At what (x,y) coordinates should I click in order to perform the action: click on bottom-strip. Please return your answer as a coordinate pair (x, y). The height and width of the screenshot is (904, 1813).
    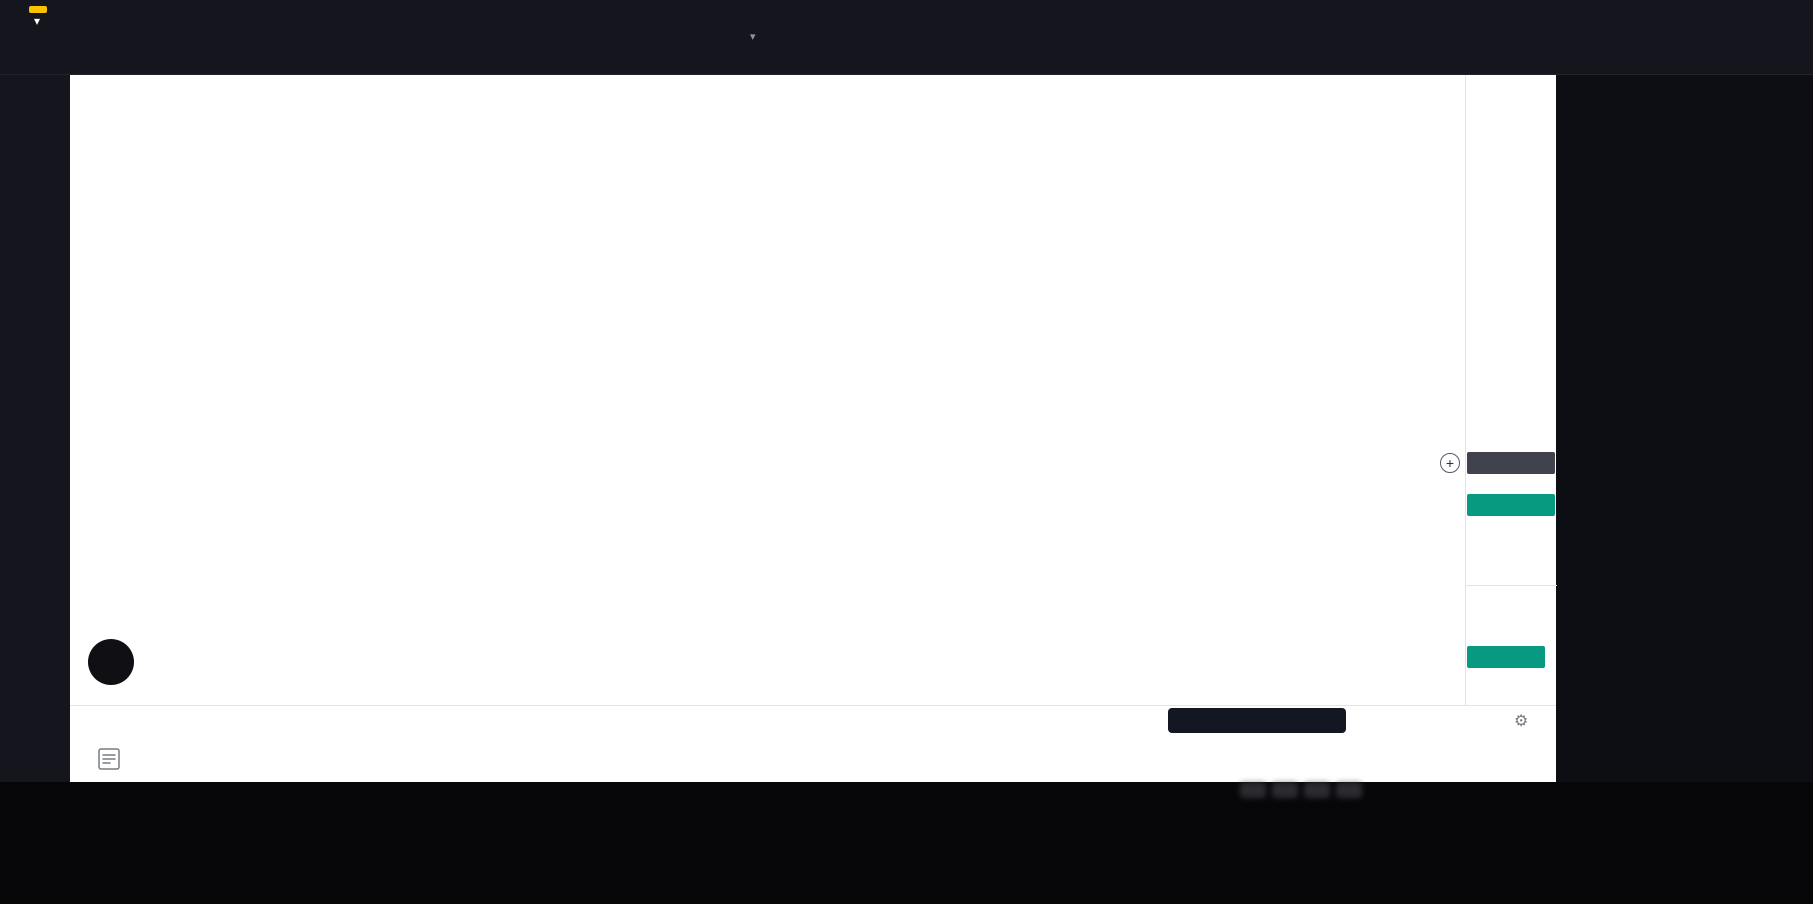
    Looking at the image, I should click on (813, 759).